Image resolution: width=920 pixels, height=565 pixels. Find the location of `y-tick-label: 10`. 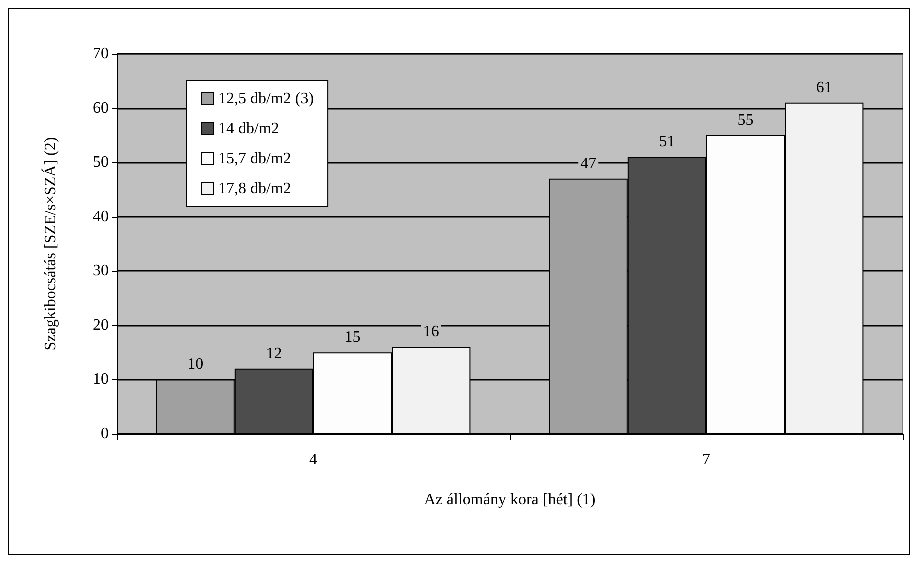

y-tick-label: 10 is located at coordinates (101, 379).